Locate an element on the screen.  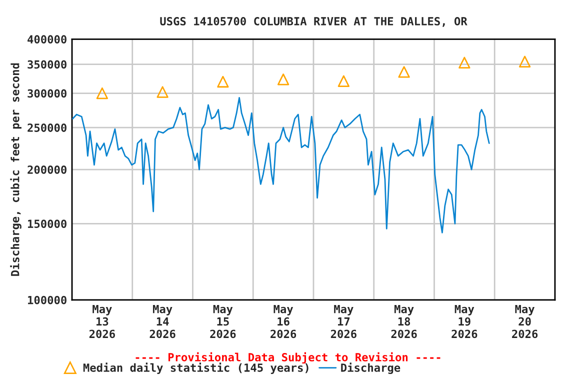
x-tick-label: May 17 2026 is located at coordinates (343, 321).